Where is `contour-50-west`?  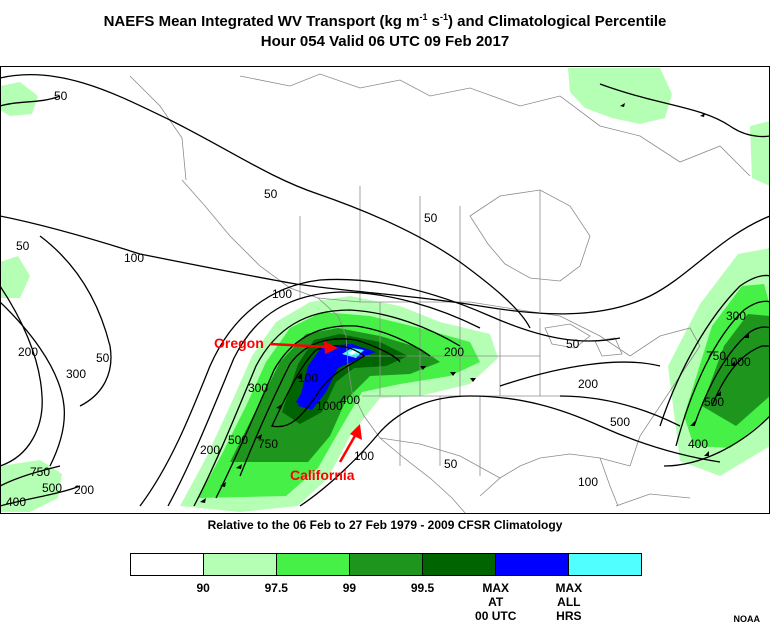
contour-50-west is located at coordinates (75, 321).